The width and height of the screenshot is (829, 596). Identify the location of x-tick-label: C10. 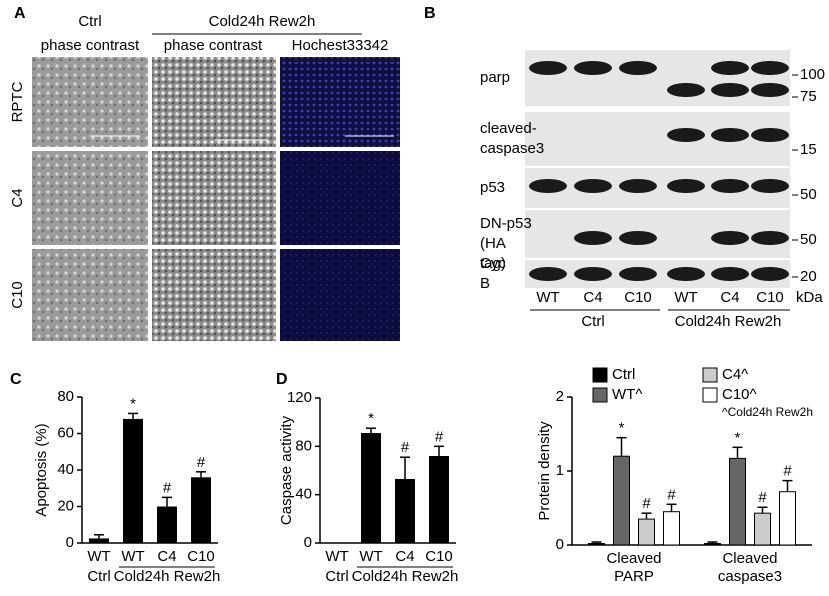
(439, 556).